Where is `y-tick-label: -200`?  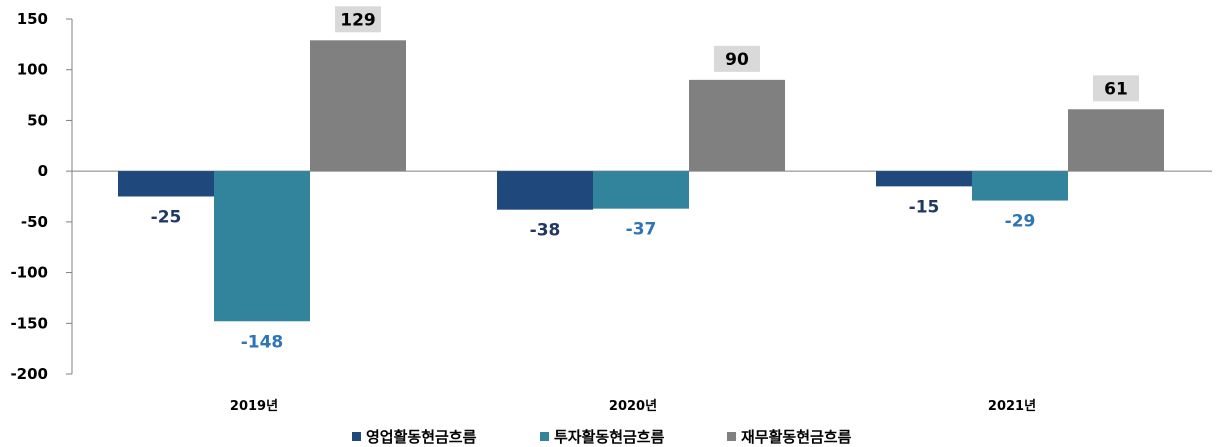
y-tick-label: -200 is located at coordinates (29, 374).